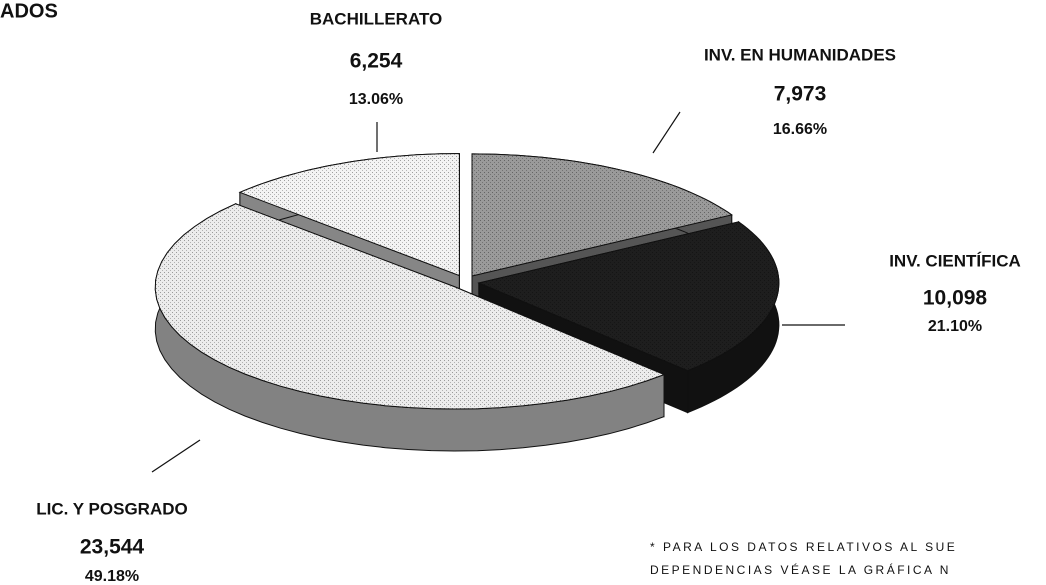 This screenshot has width=1046, height=585. I want to click on chart-title: ADOS, so click(29, 11).